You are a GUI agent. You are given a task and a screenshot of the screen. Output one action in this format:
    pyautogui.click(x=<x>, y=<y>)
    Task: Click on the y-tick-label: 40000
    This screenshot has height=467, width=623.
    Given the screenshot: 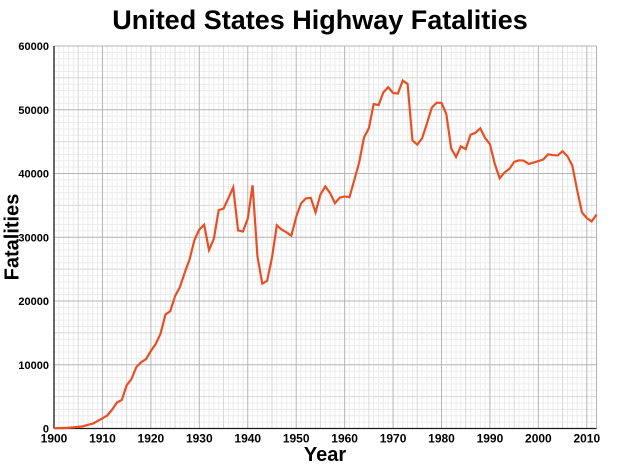 What is the action you would take?
    pyautogui.click(x=33, y=175)
    